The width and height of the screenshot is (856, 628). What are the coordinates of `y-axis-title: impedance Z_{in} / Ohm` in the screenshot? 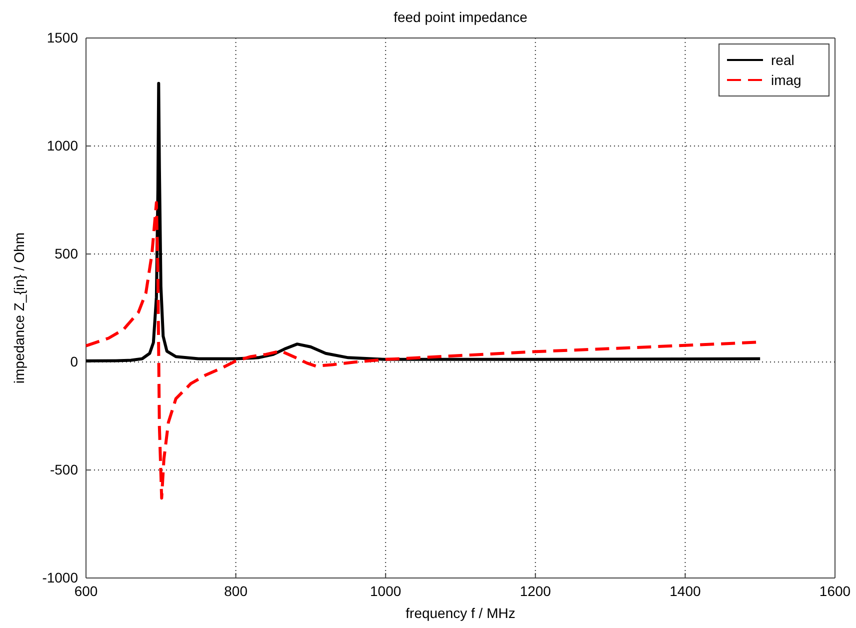 It's located at (19, 308).